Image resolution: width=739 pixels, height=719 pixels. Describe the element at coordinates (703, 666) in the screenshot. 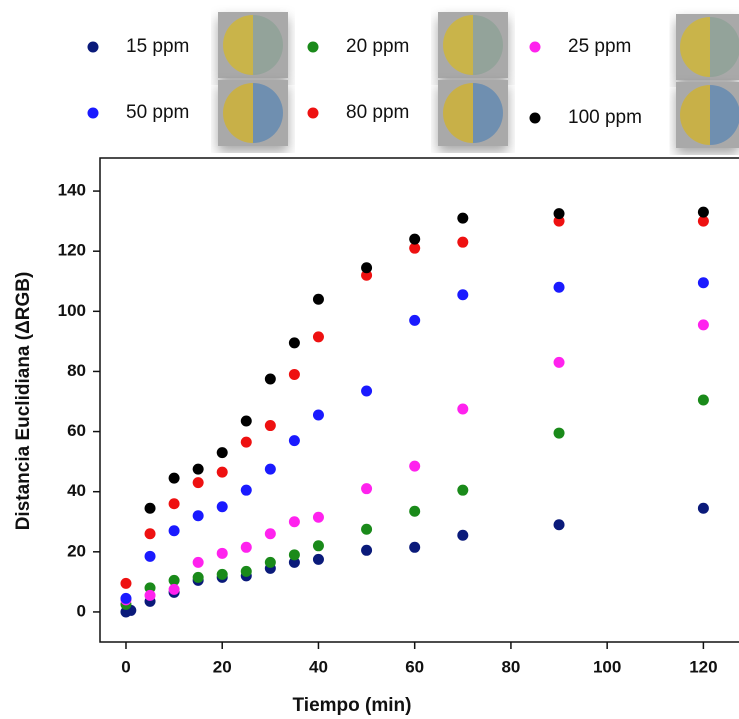

I see `x-tick-label: 120` at that location.